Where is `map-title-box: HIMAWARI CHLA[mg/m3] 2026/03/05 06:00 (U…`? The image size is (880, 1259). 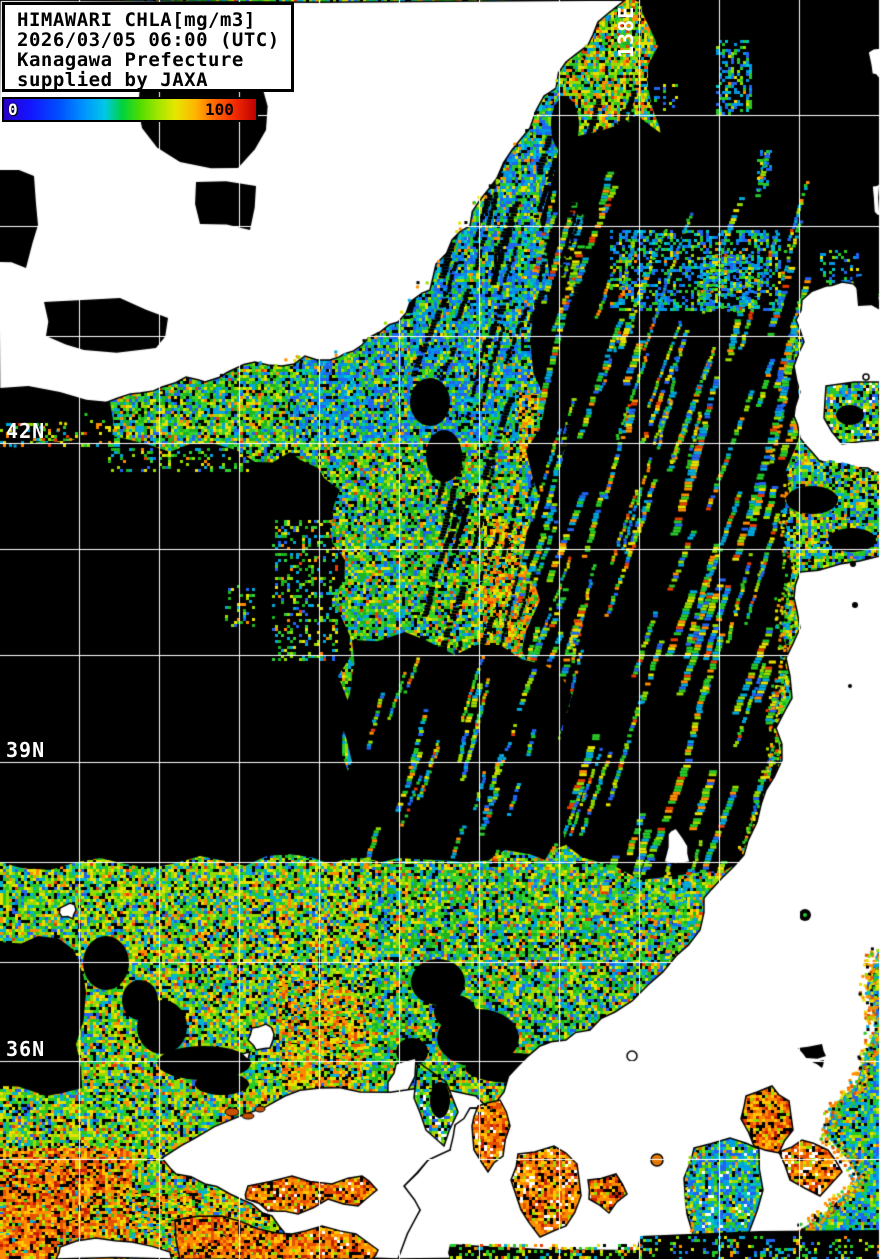 map-title-box: HIMAWARI CHLA[mg/m3] 2026/03/05 06:00 (U… is located at coordinates (148, 47).